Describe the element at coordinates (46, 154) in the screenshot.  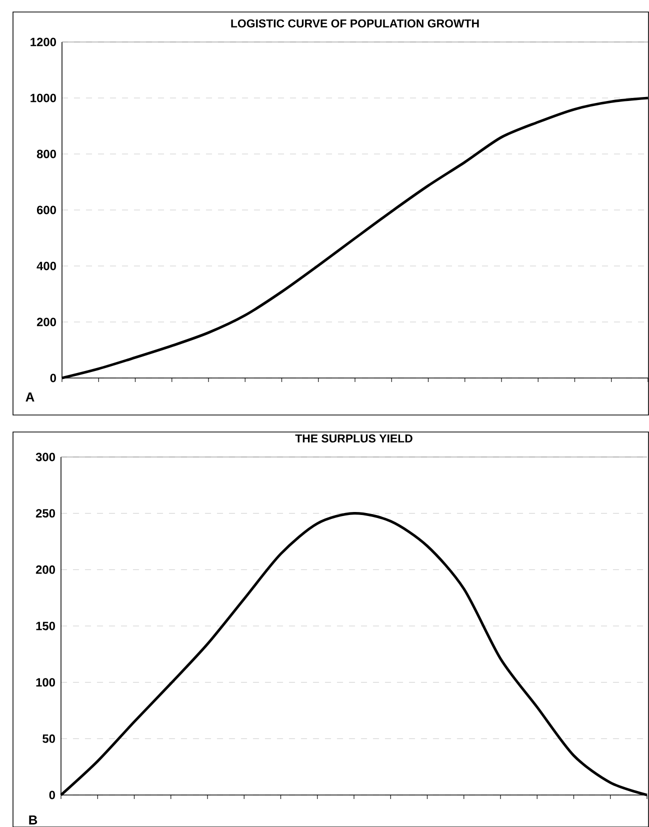
I see `y-tick-label: 800` at that location.